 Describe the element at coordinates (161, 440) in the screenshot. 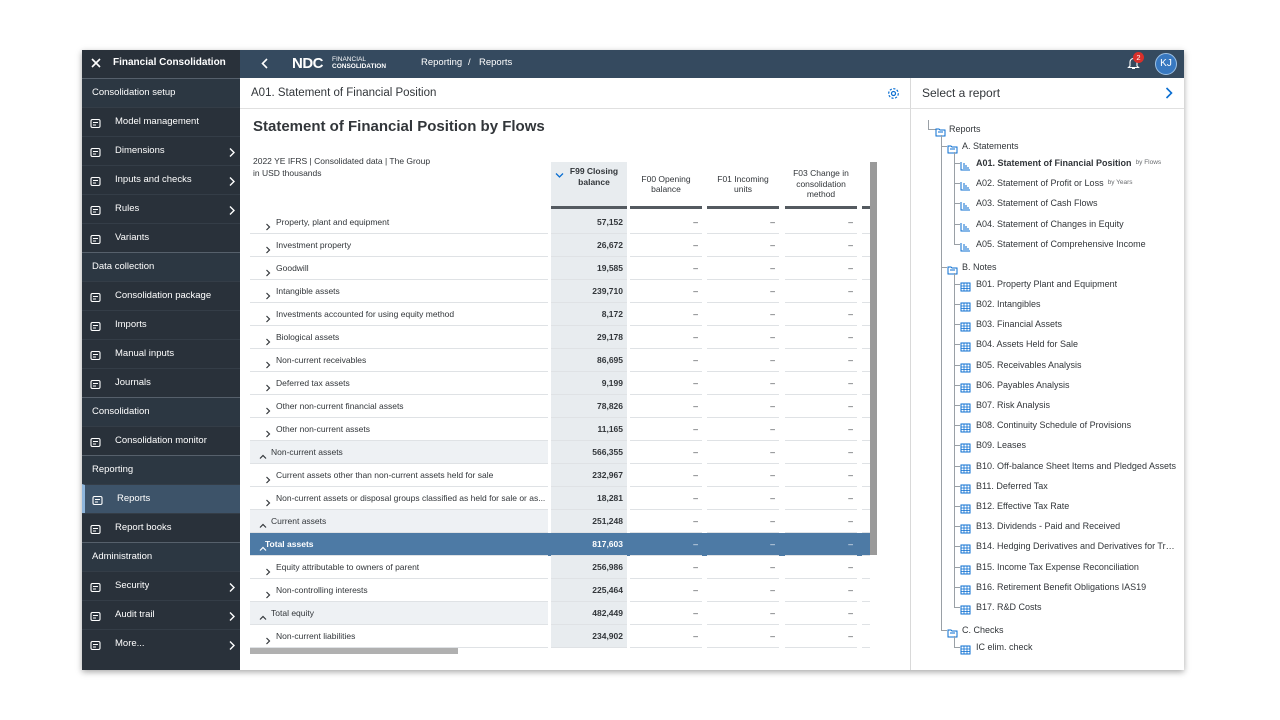

I see `nav-item-label: Consolidation monitor` at that location.